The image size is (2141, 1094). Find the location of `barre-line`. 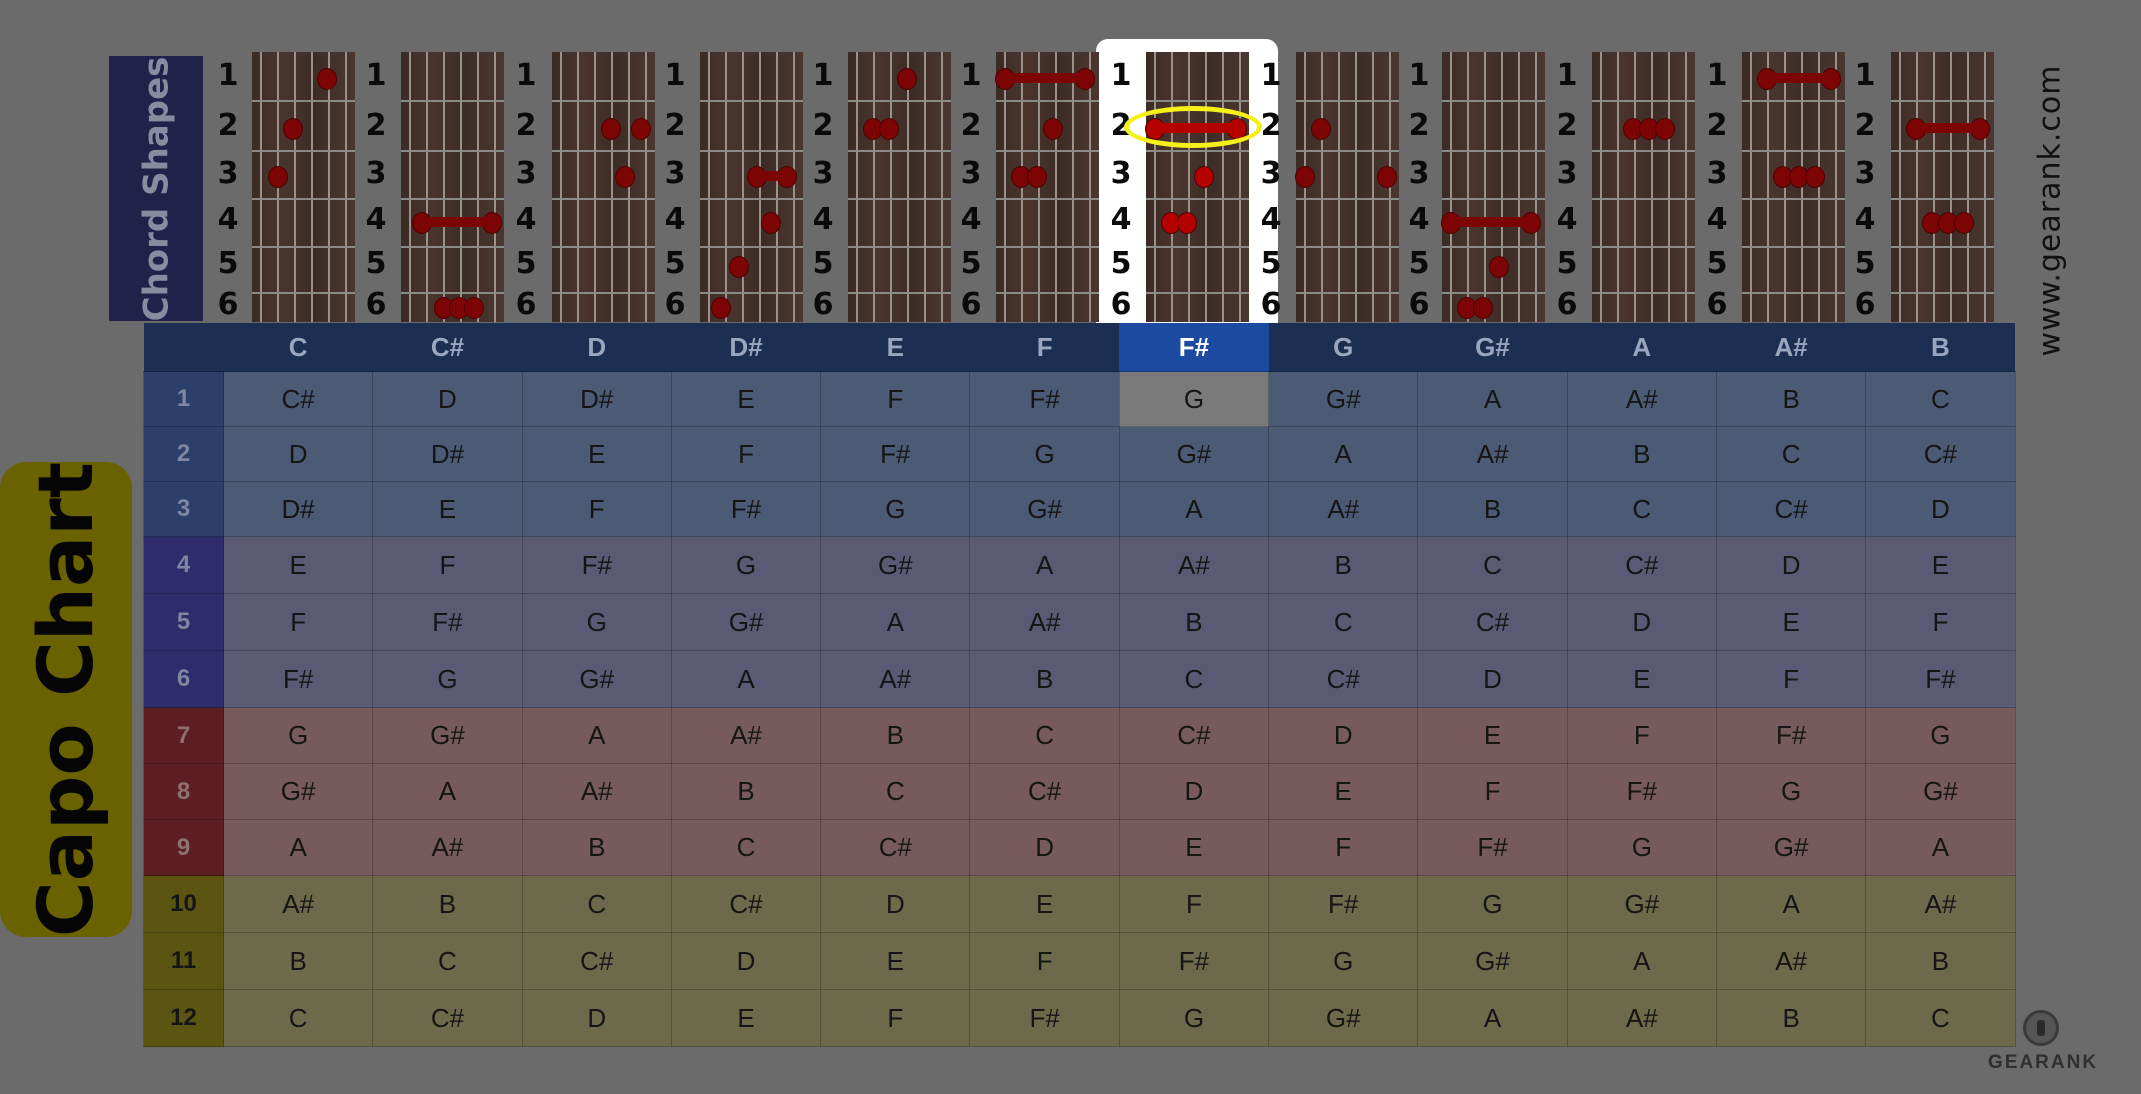

barre-line is located at coordinates (1490, 222).